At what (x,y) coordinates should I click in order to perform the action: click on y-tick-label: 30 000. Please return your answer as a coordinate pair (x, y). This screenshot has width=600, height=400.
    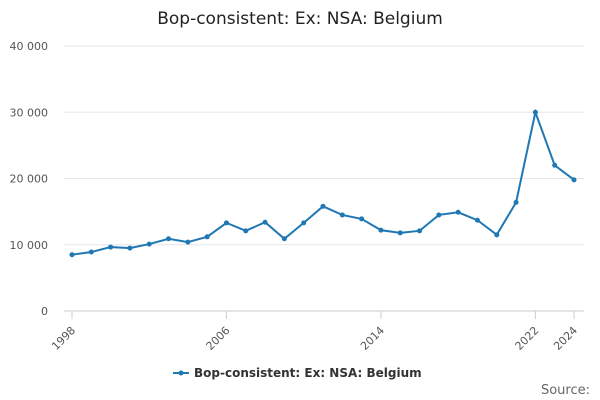
    Looking at the image, I should click on (29, 112).